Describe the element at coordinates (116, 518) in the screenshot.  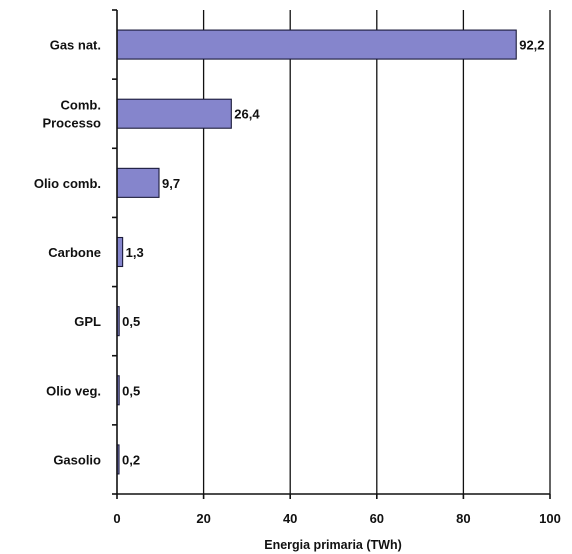
I see `x-tick-label: 0` at that location.